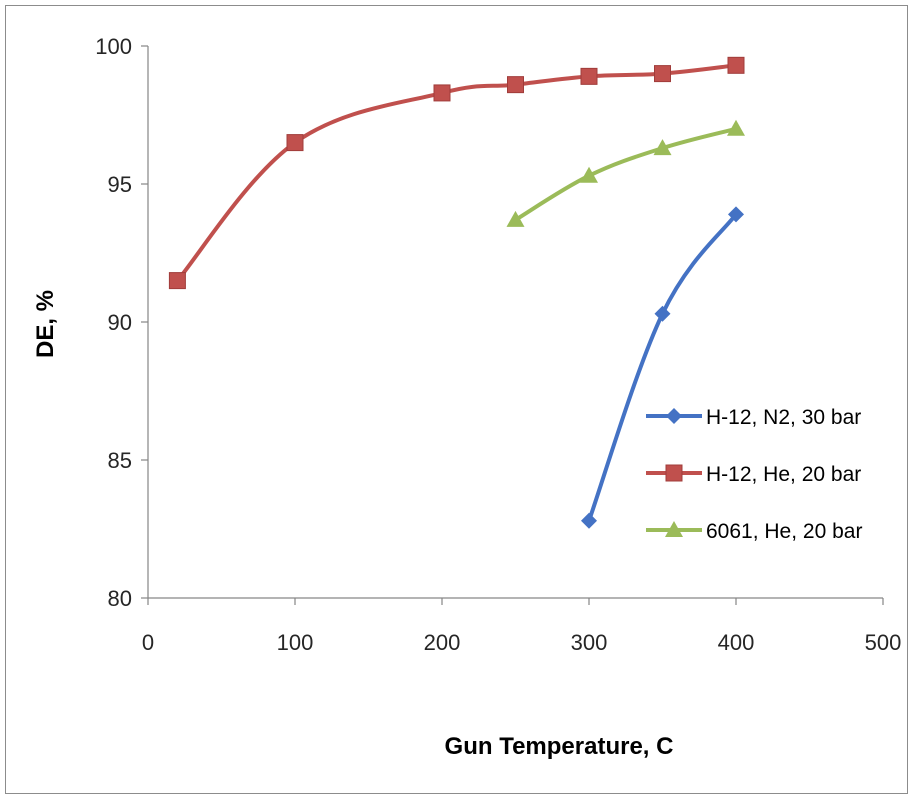 Image resolution: width=912 pixels, height=804 pixels. What do you see at coordinates (559, 746) in the screenshot?
I see `x-axis-label: Gun Temperature, C` at bounding box center [559, 746].